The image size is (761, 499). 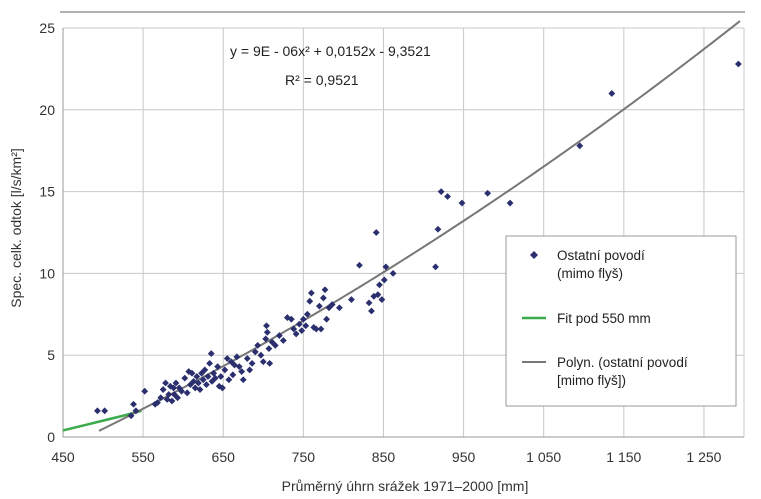 What do you see at coordinates (590, 273) in the screenshot?
I see `legend-label-points-line2: (mimo flyš)` at bounding box center [590, 273].